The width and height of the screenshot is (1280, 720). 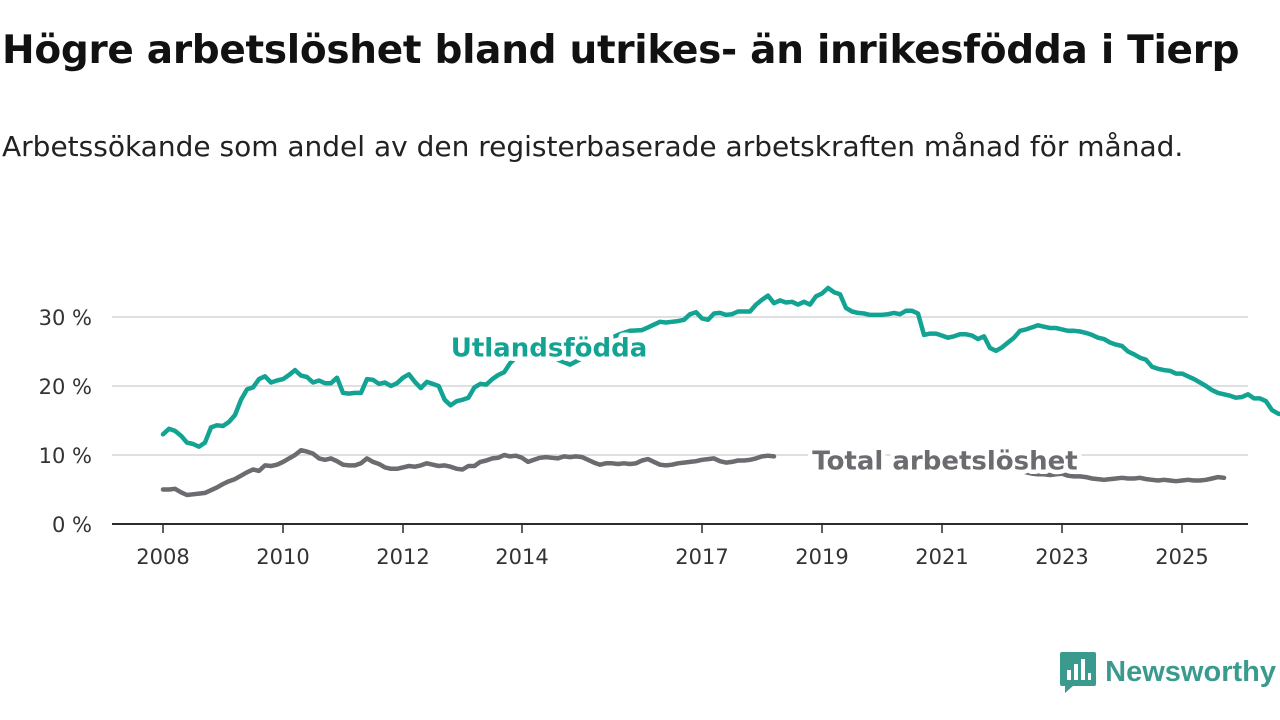 What do you see at coordinates (282, 557) in the screenshot?
I see `x-tick-label: 2010` at bounding box center [282, 557].